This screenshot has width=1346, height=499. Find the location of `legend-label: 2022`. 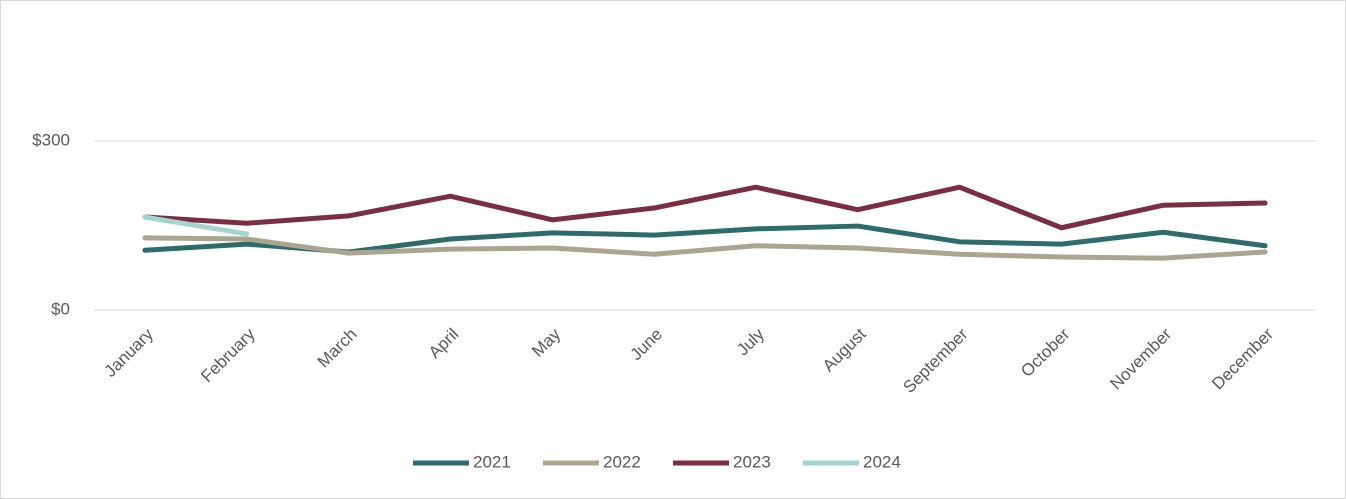

legend-label: 2022 is located at coordinates (622, 461).